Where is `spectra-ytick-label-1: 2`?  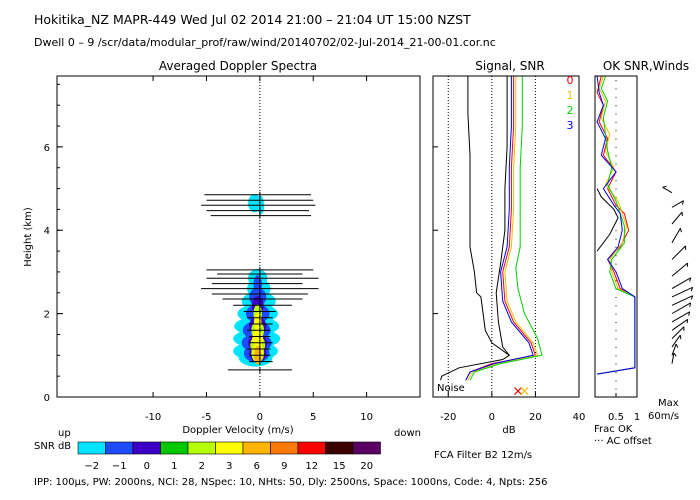
spectra-ytick-label-1: 2 is located at coordinates (47, 315).